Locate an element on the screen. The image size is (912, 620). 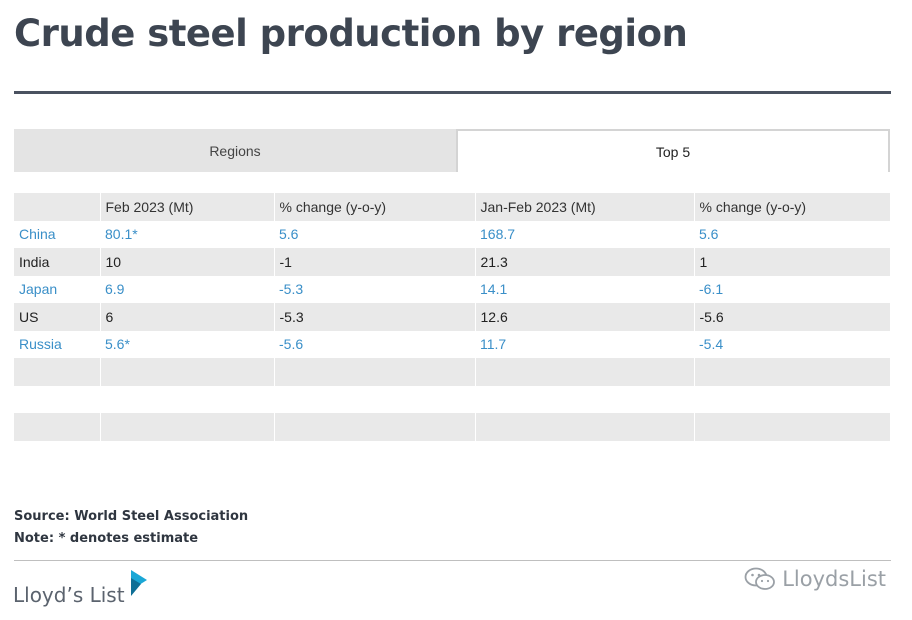
table-row: India 10 -1 21.3 1 is located at coordinates (452, 262).